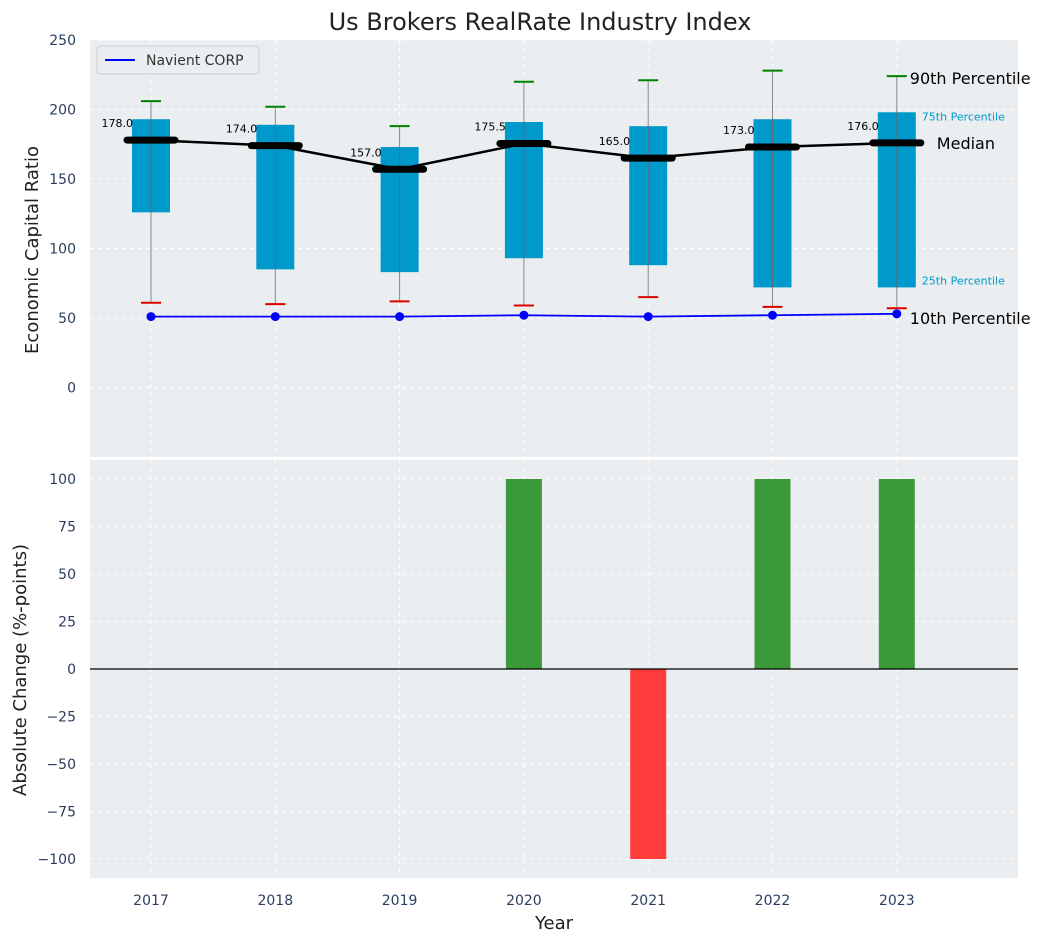 This screenshot has width=1044, height=946. What do you see at coordinates (62, 41) in the screenshot?
I see `top-y-tick-label: 250` at bounding box center [62, 41].